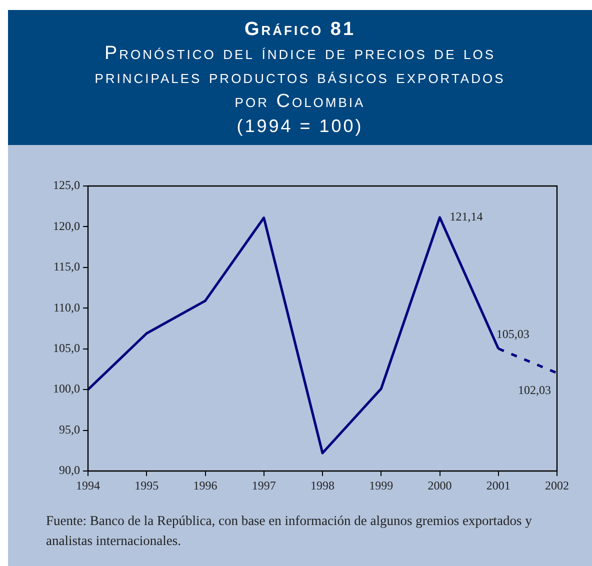  I want to click on chart-title: Gráfico 81, so click(300, 30).